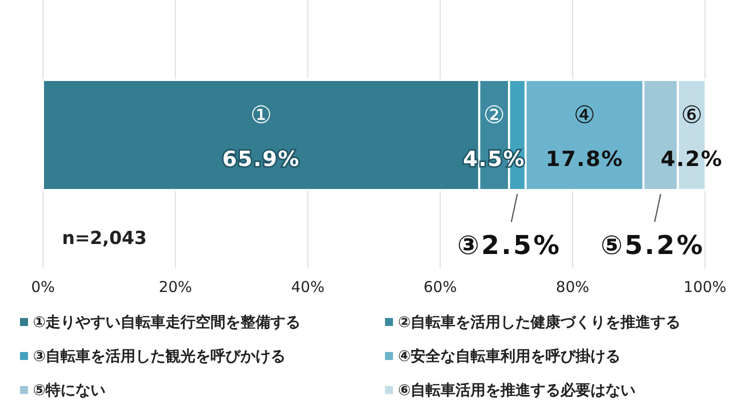 Image resolution: width=740 pixels, height=419 pixels. Describe the element at coordinates (153, 356) in the screenshot. I see `legend-item: ③自転車を活用した観光を呼びかける` at that location.